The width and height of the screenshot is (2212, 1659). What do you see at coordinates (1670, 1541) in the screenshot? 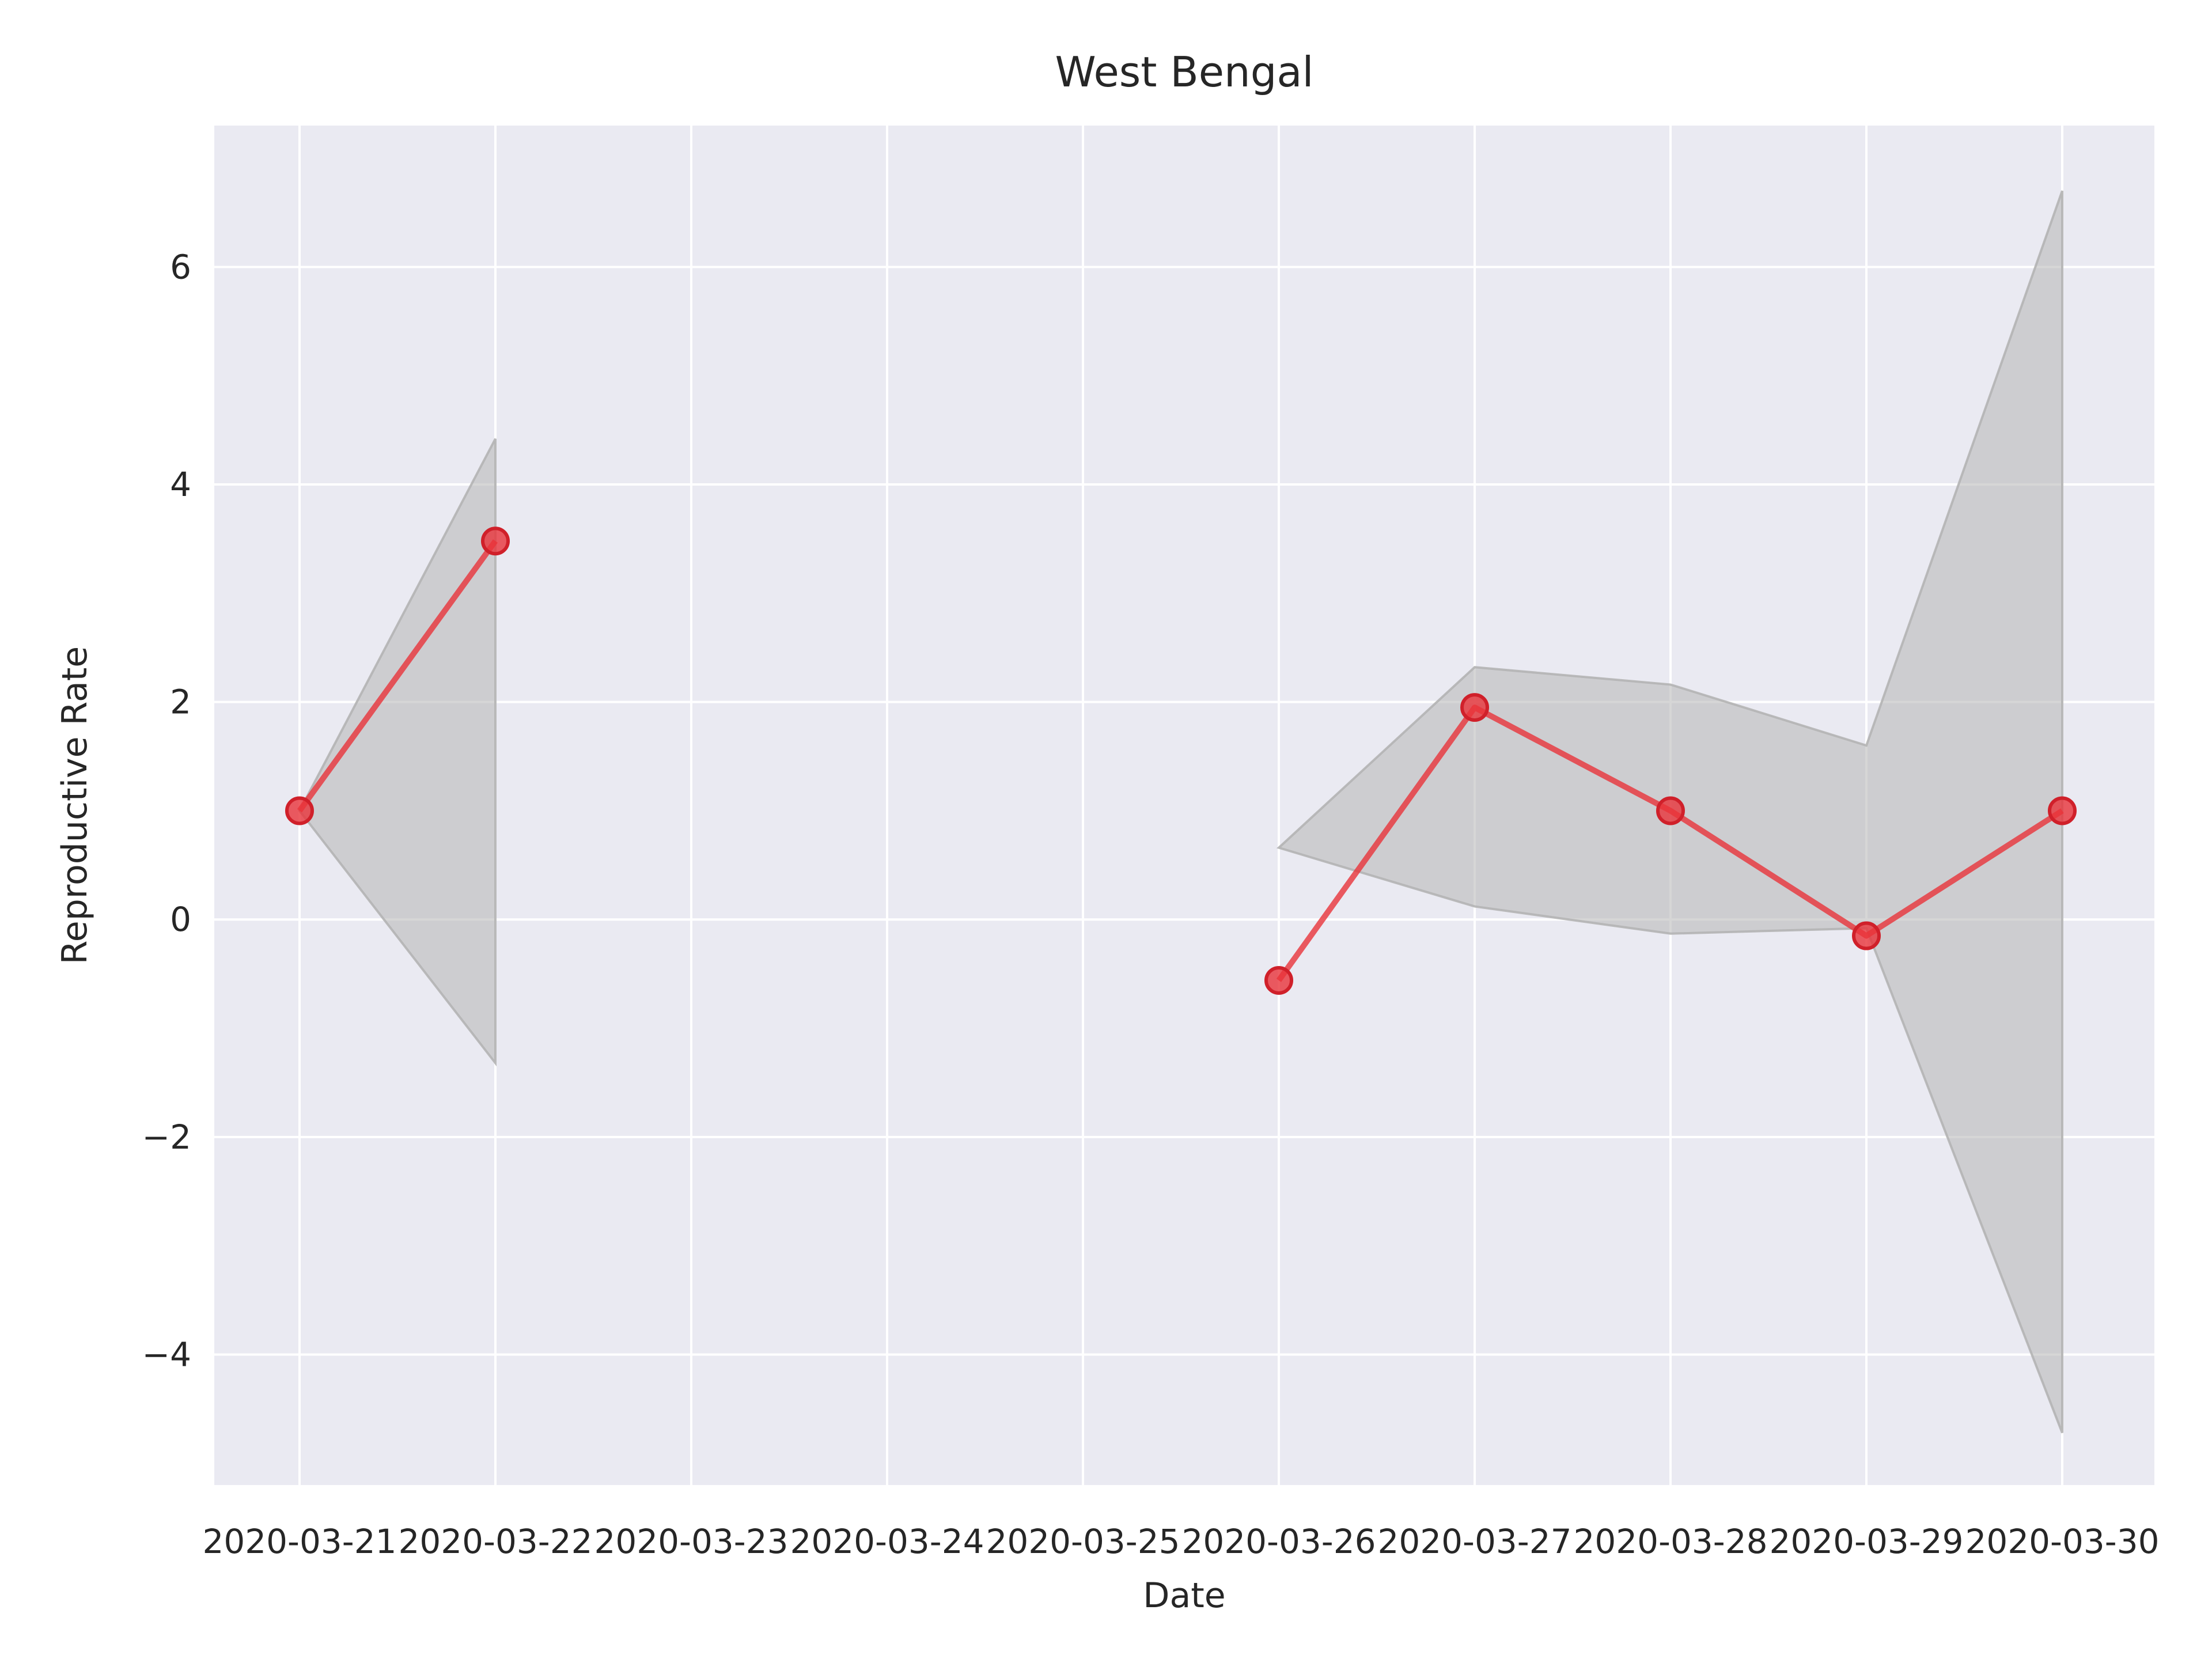
I see `x-tick-label: 2020-03-28` at bounding box center [1670, 1541].